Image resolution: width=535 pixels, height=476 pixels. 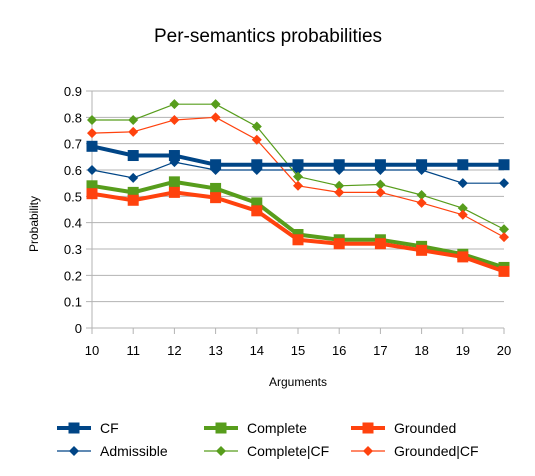 What do you see at coordinates (504, 350) in the screenshot?
I see `x-tick-label: 20` at bounding box center [504, 350].